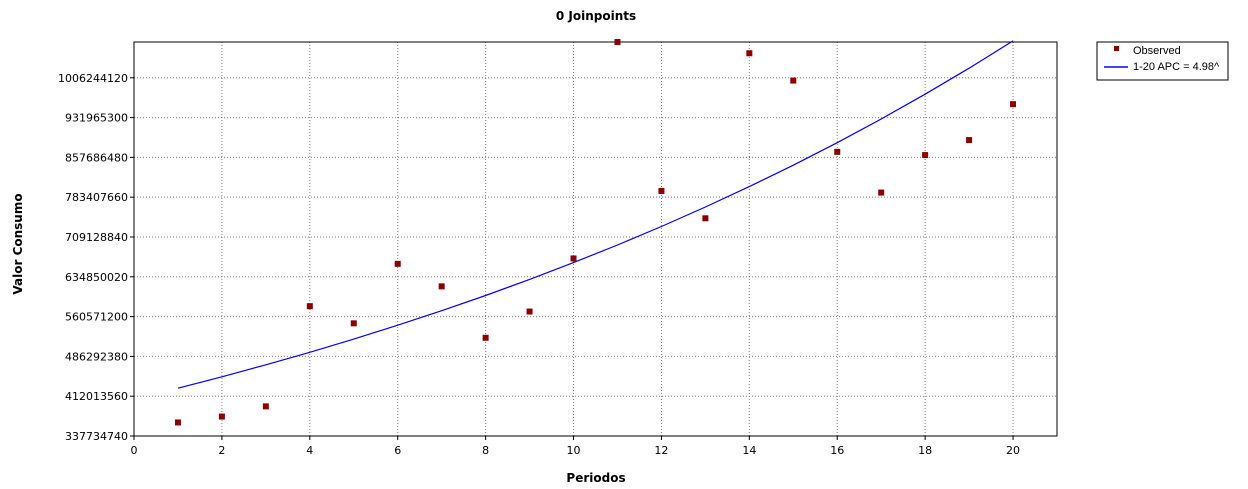  I want to click on x-tick-label: 14, so click(749, 450).